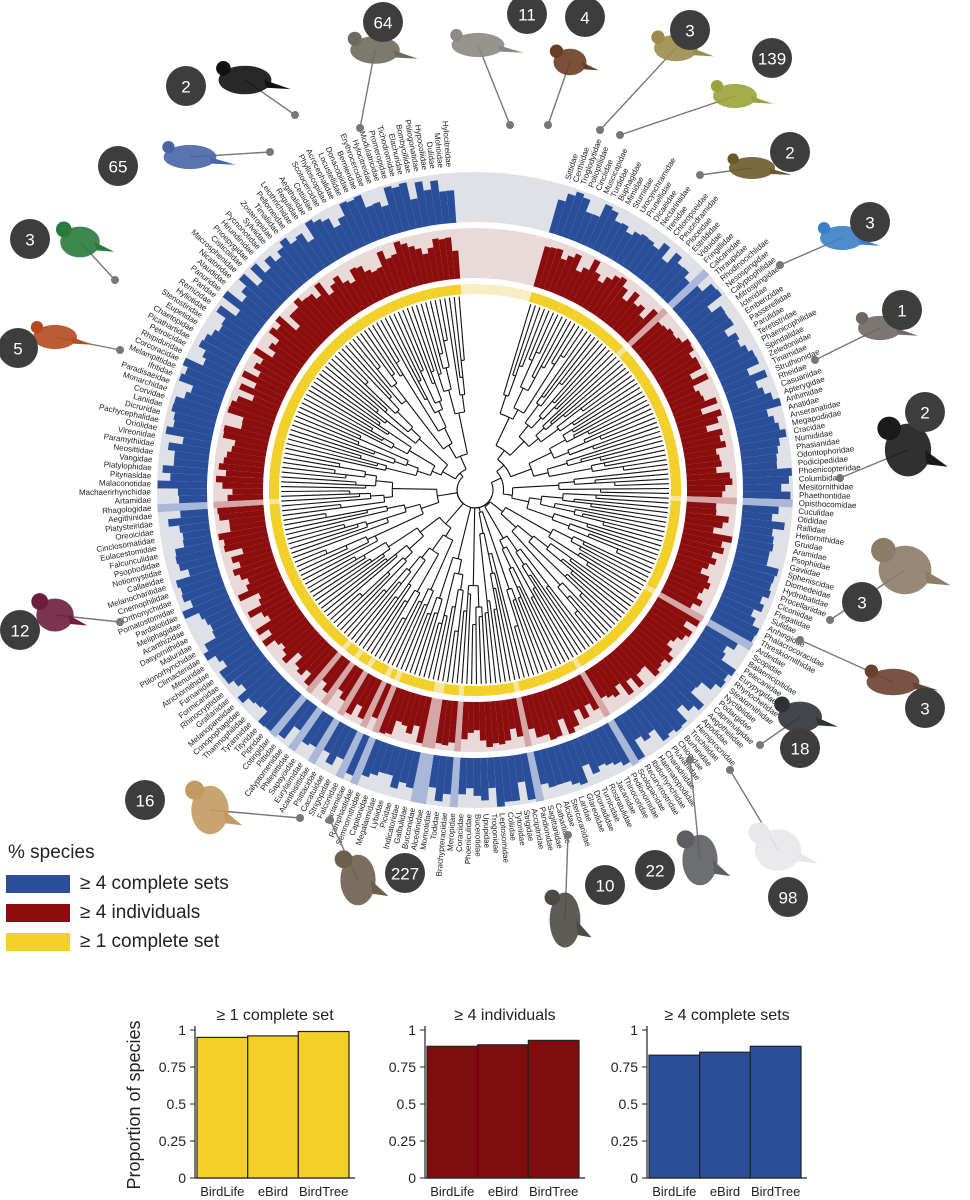 This screenshot has height=1200, width=970. I want to click on family-label: Coliidae, so click(512, 827).